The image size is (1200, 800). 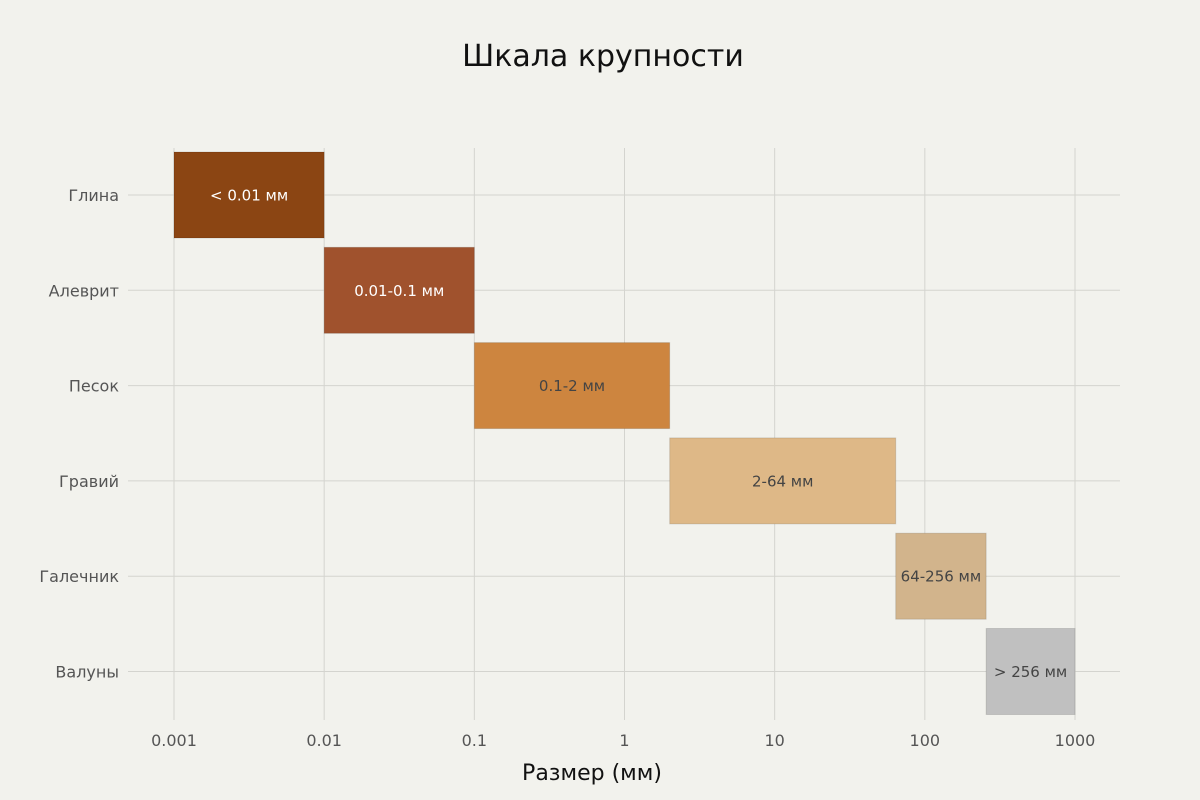 I want to click on category-label: Галечник, so click(x=79, y=576).